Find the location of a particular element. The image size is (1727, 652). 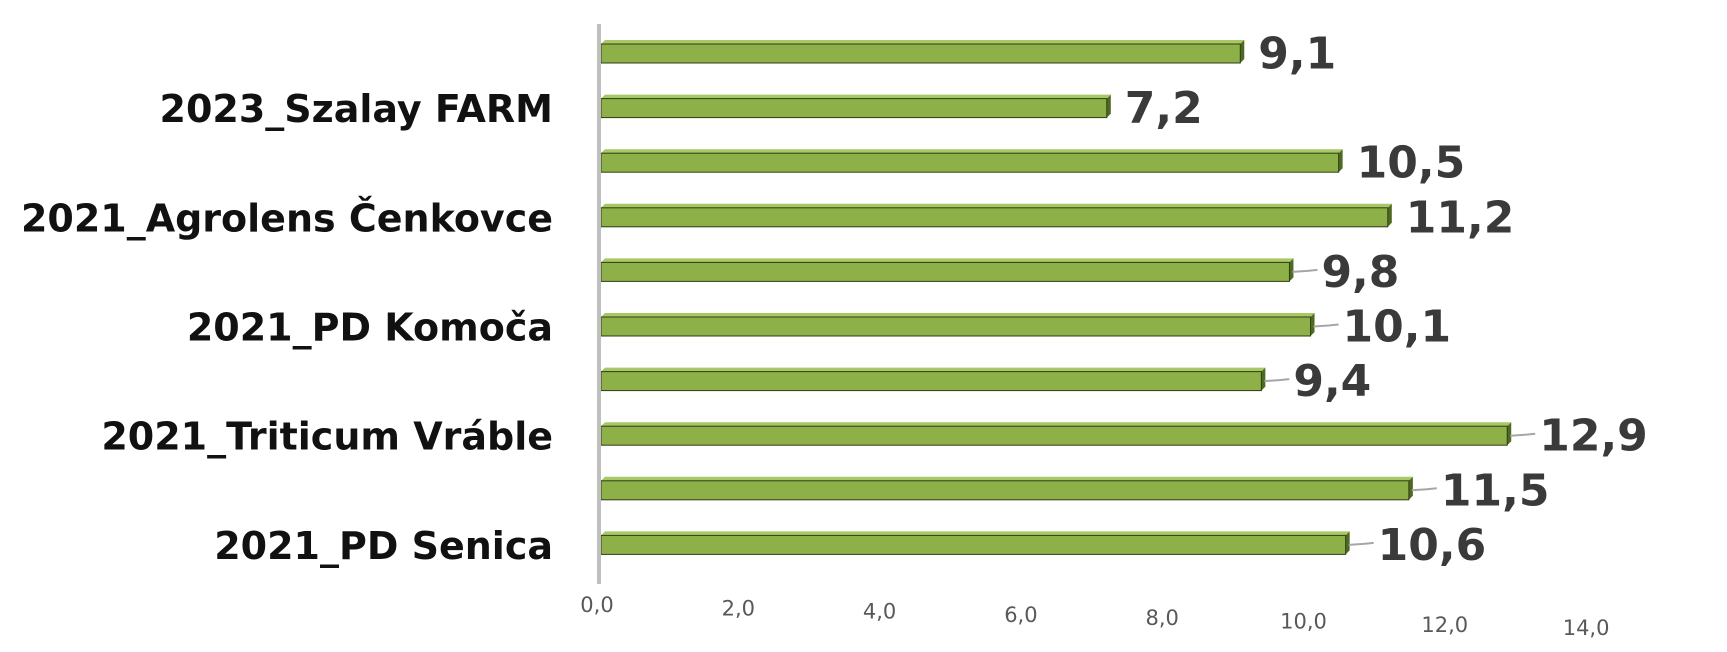

value-label: 9,8 is located at coordinates (1360, 272).